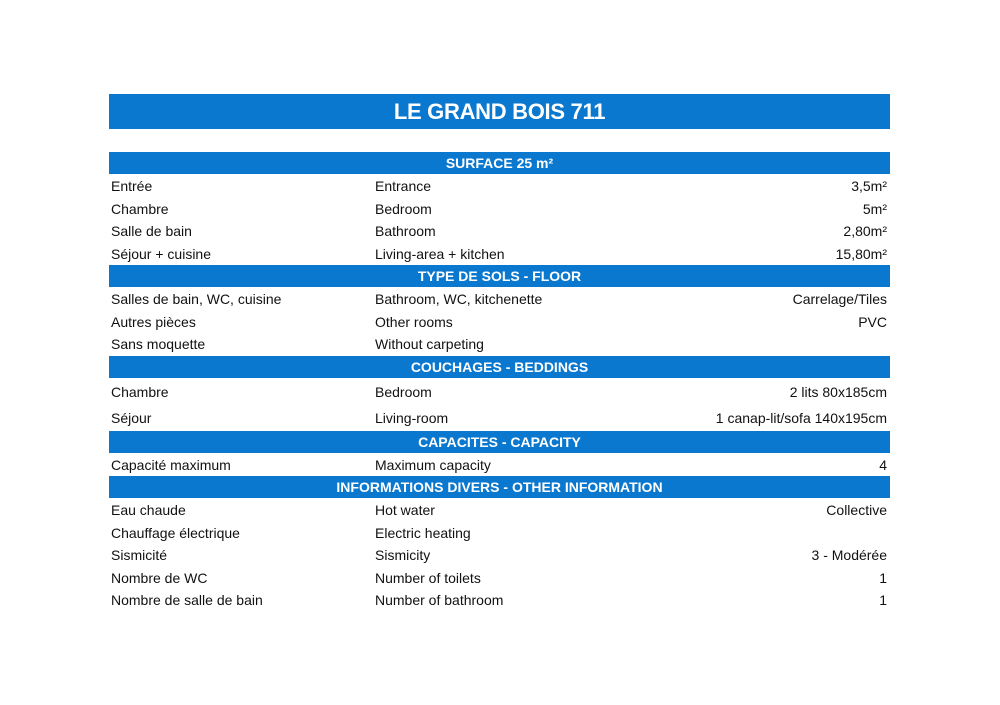 The image size is (1000, 705). What do you see at coordinates (403, 555) in the screenshot?
I see `label-english: Sismicity` at bounding box center [403, 555].